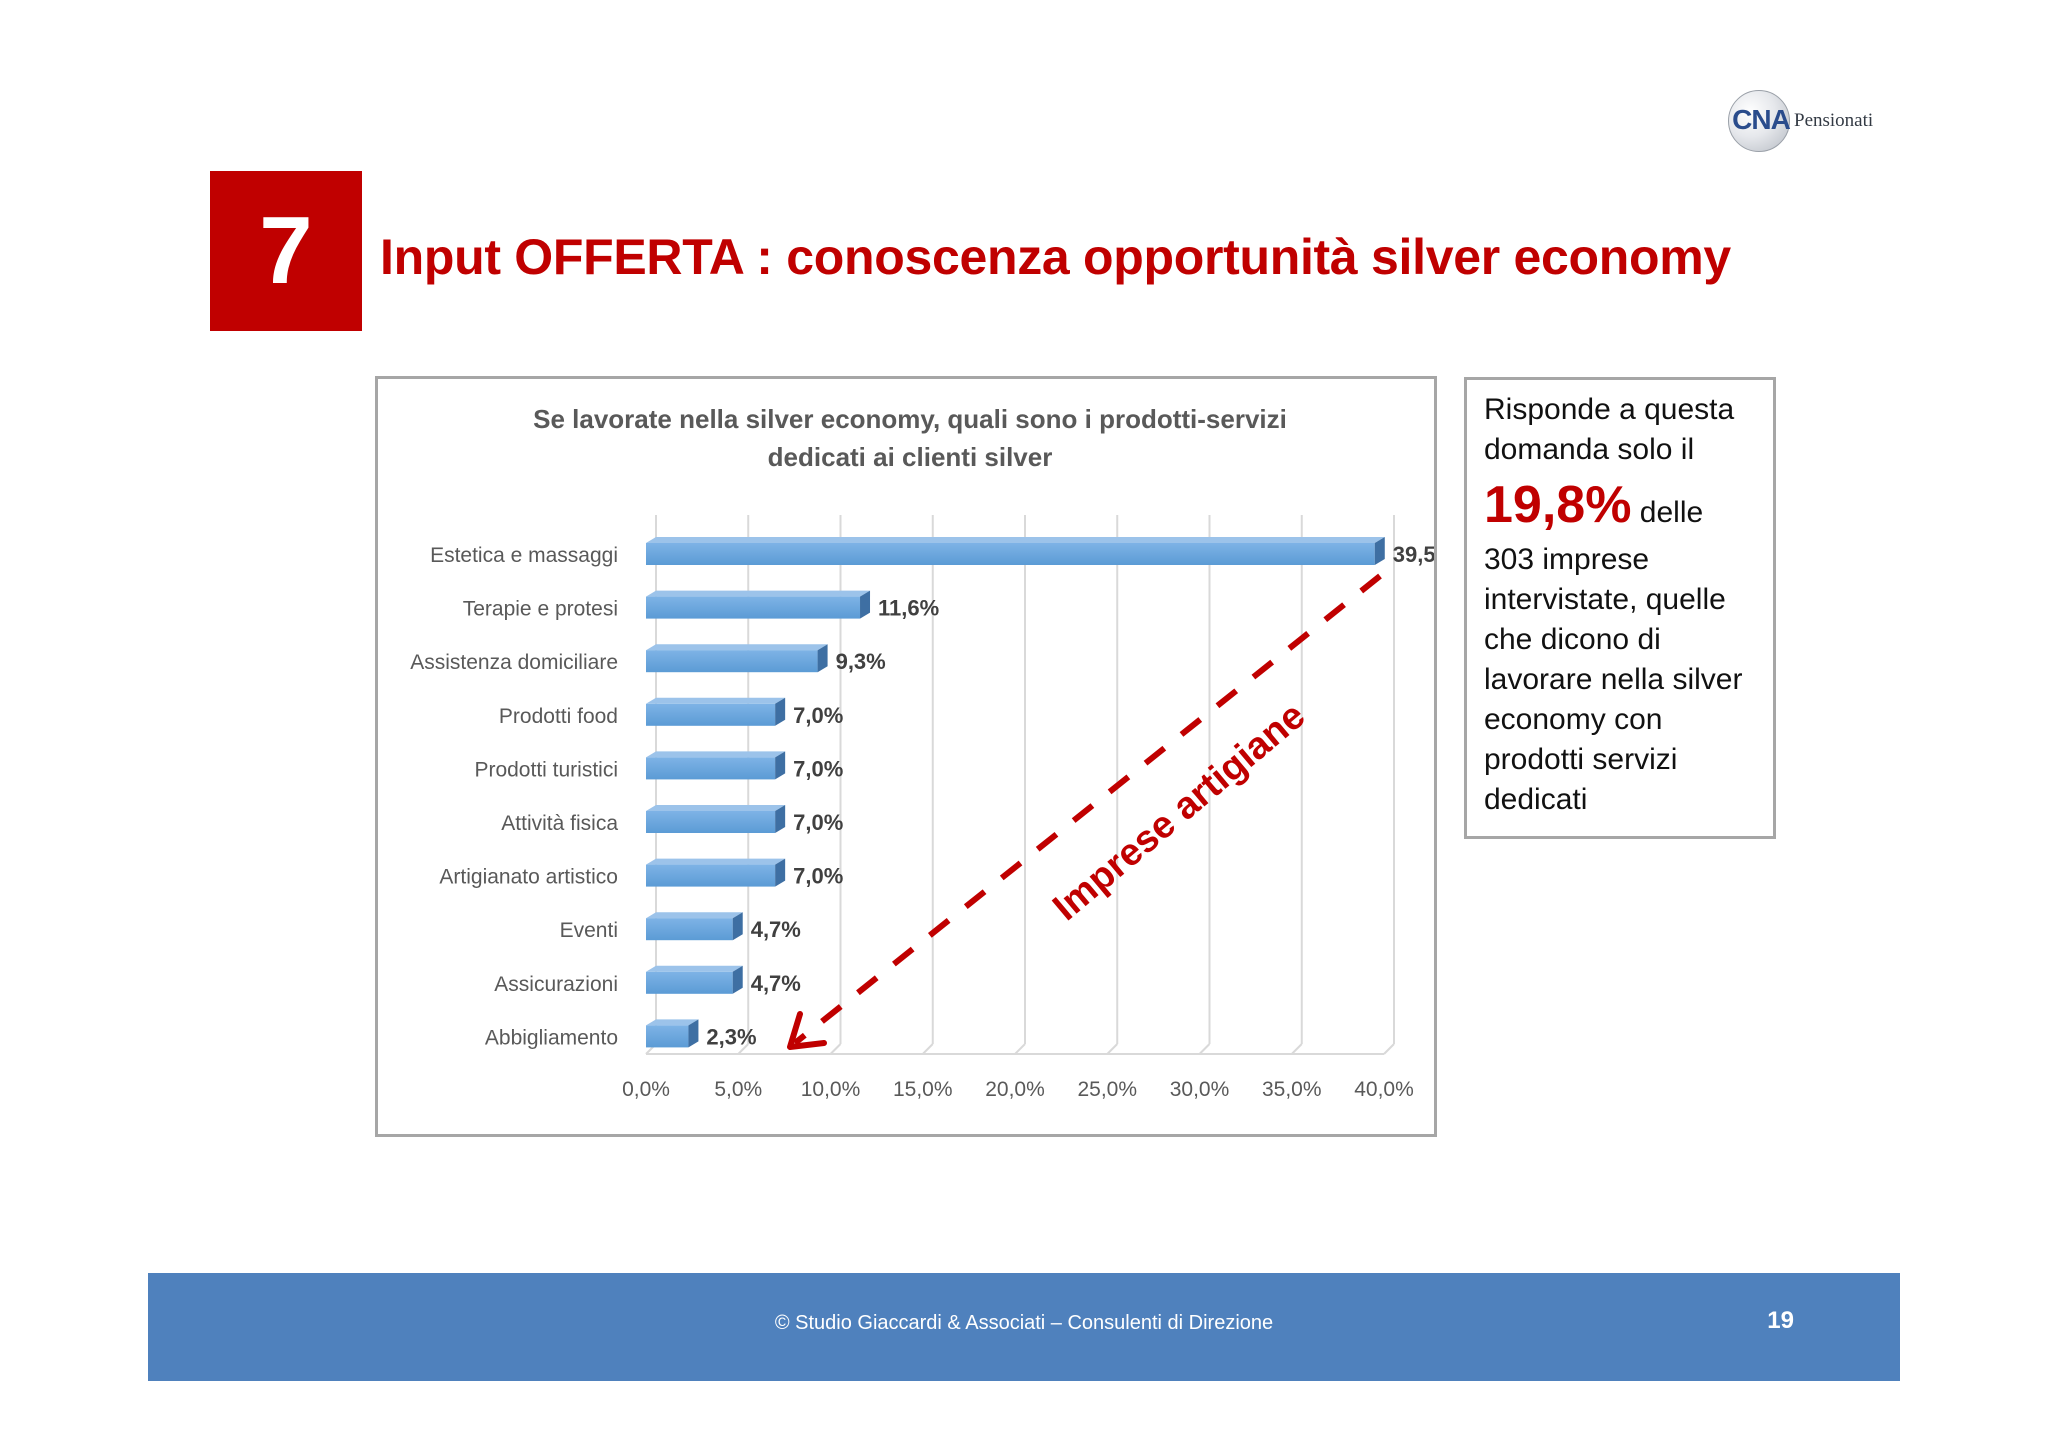 This screenshot has width=2048, height=1447. What do you see at coordinates (559, 823) in the screenshot?
I see `category-label: Attività fisica` at bounding box center [559, 823].